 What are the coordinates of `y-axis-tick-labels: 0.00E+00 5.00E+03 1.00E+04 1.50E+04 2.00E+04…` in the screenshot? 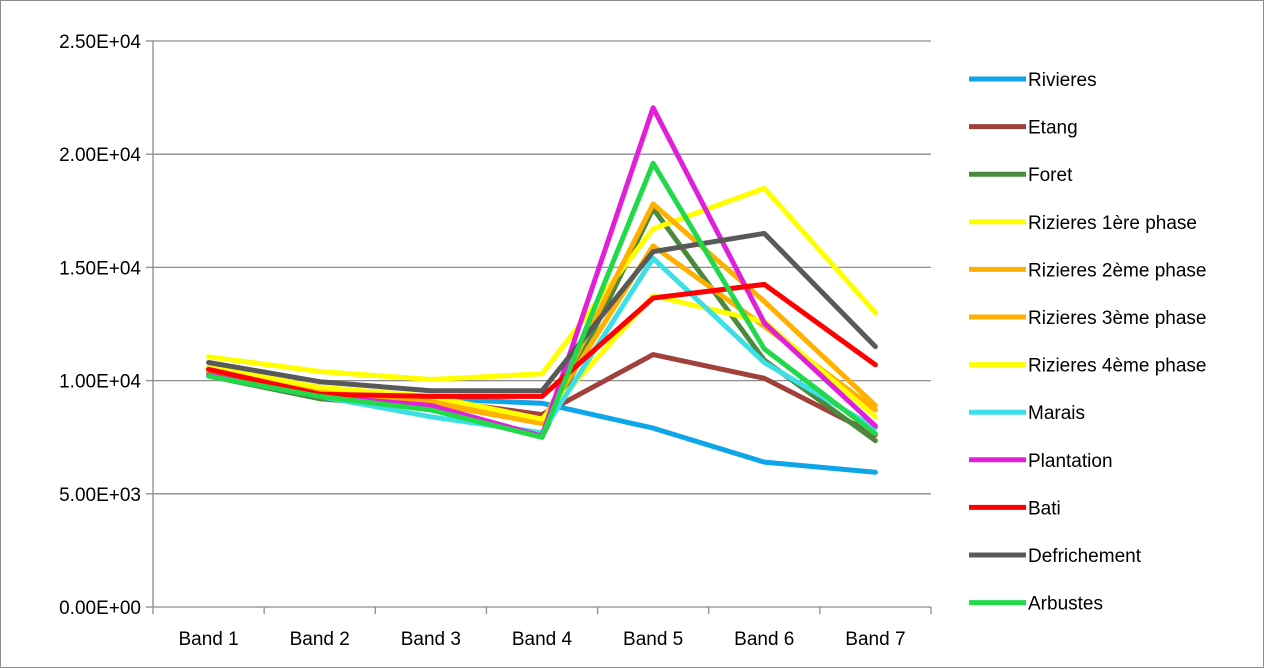 It's located at (100, 325).